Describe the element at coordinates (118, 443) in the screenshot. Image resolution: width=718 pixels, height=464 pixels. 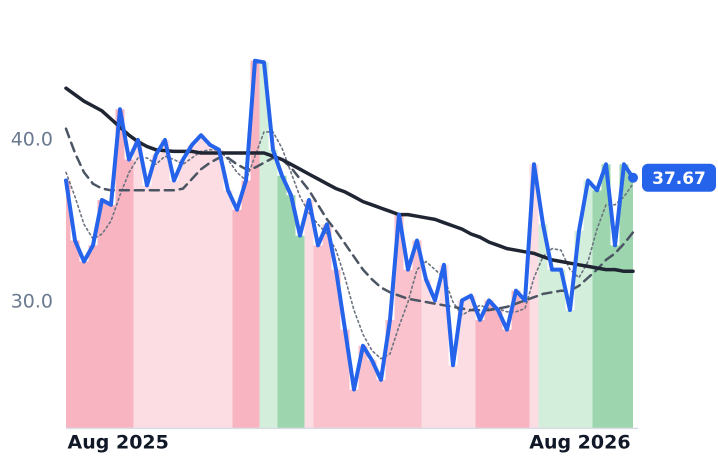
I see `x-tick-label: Aug 2025` at that location.